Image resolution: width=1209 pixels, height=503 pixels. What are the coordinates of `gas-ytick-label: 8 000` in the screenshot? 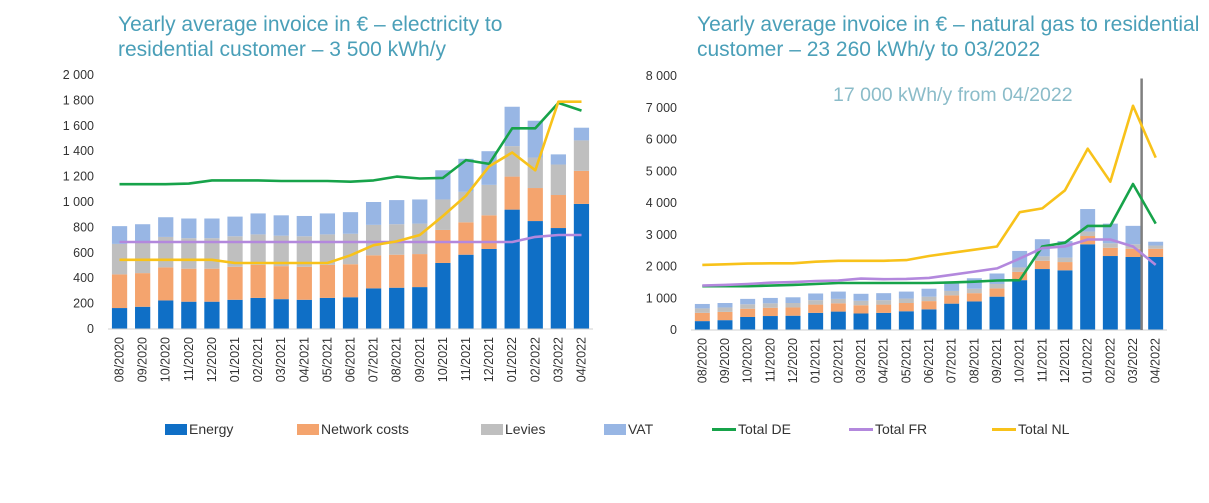 It's located at (661, 76).